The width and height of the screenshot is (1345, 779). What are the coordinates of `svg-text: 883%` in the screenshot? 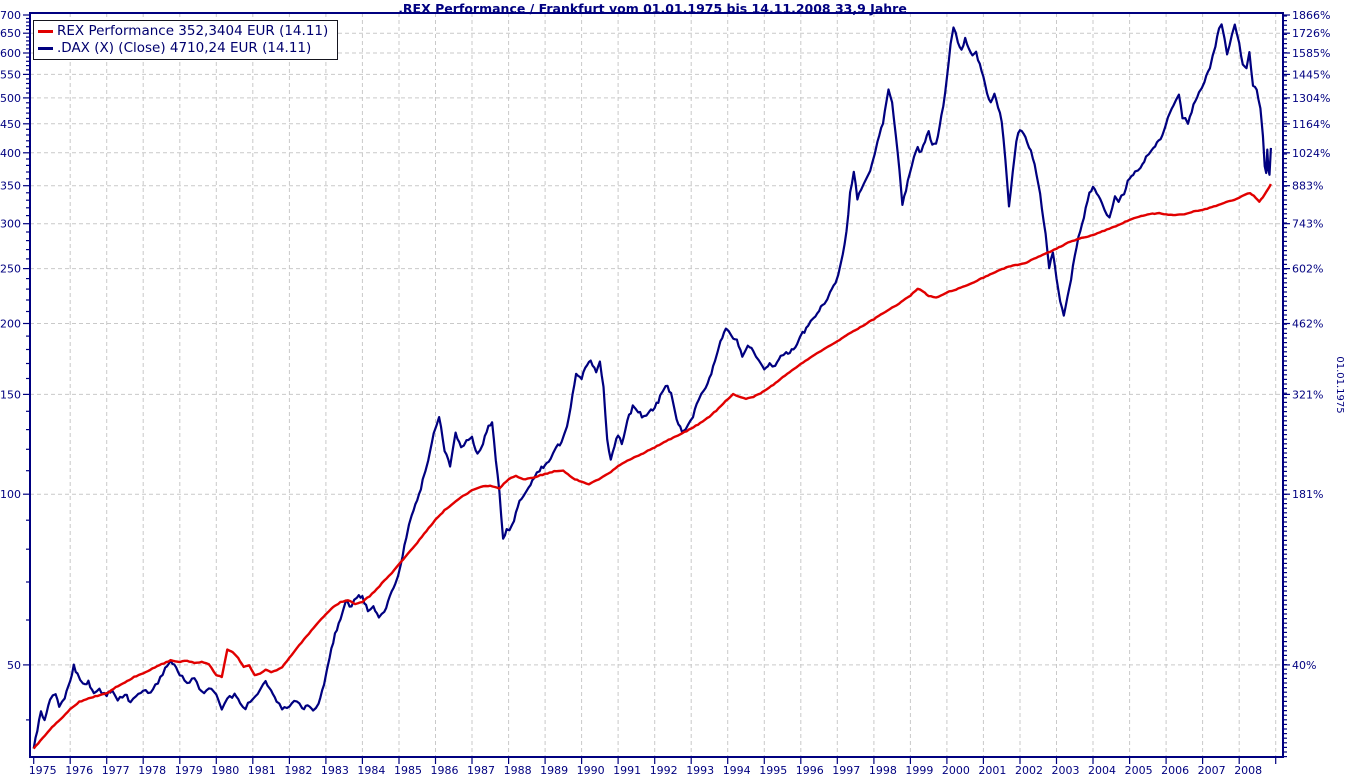 It's located at (1307, 186).